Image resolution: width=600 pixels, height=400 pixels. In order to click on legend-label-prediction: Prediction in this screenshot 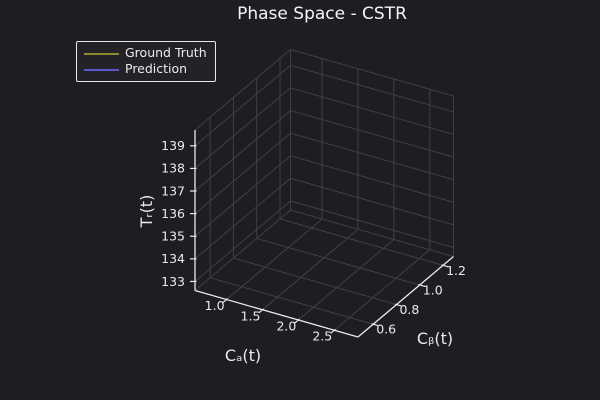, I will do `click(156, 69)`.